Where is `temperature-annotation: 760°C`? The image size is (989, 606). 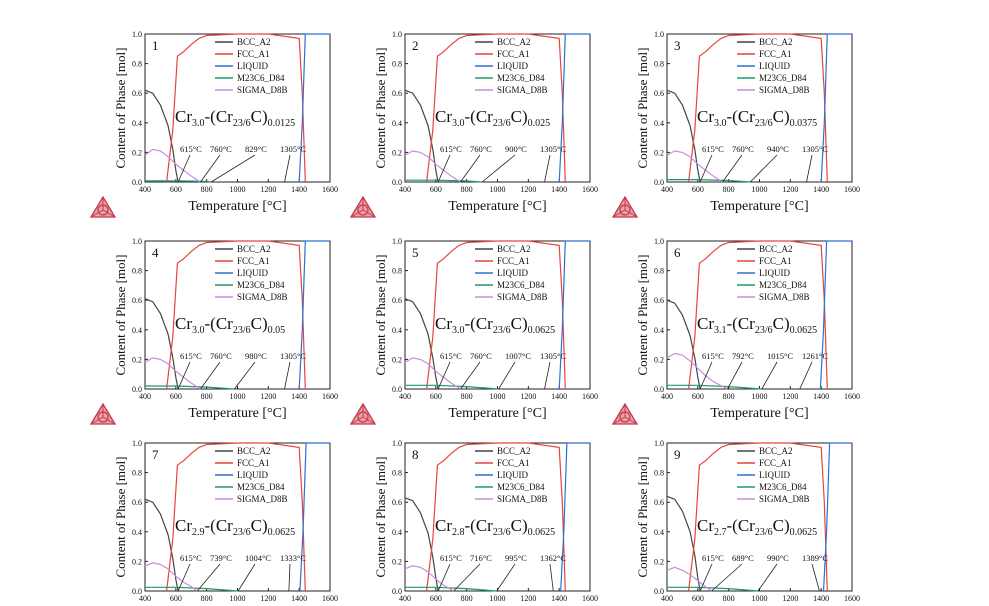
temperature-annotation: 760°C is located at coordinates (221, 356).